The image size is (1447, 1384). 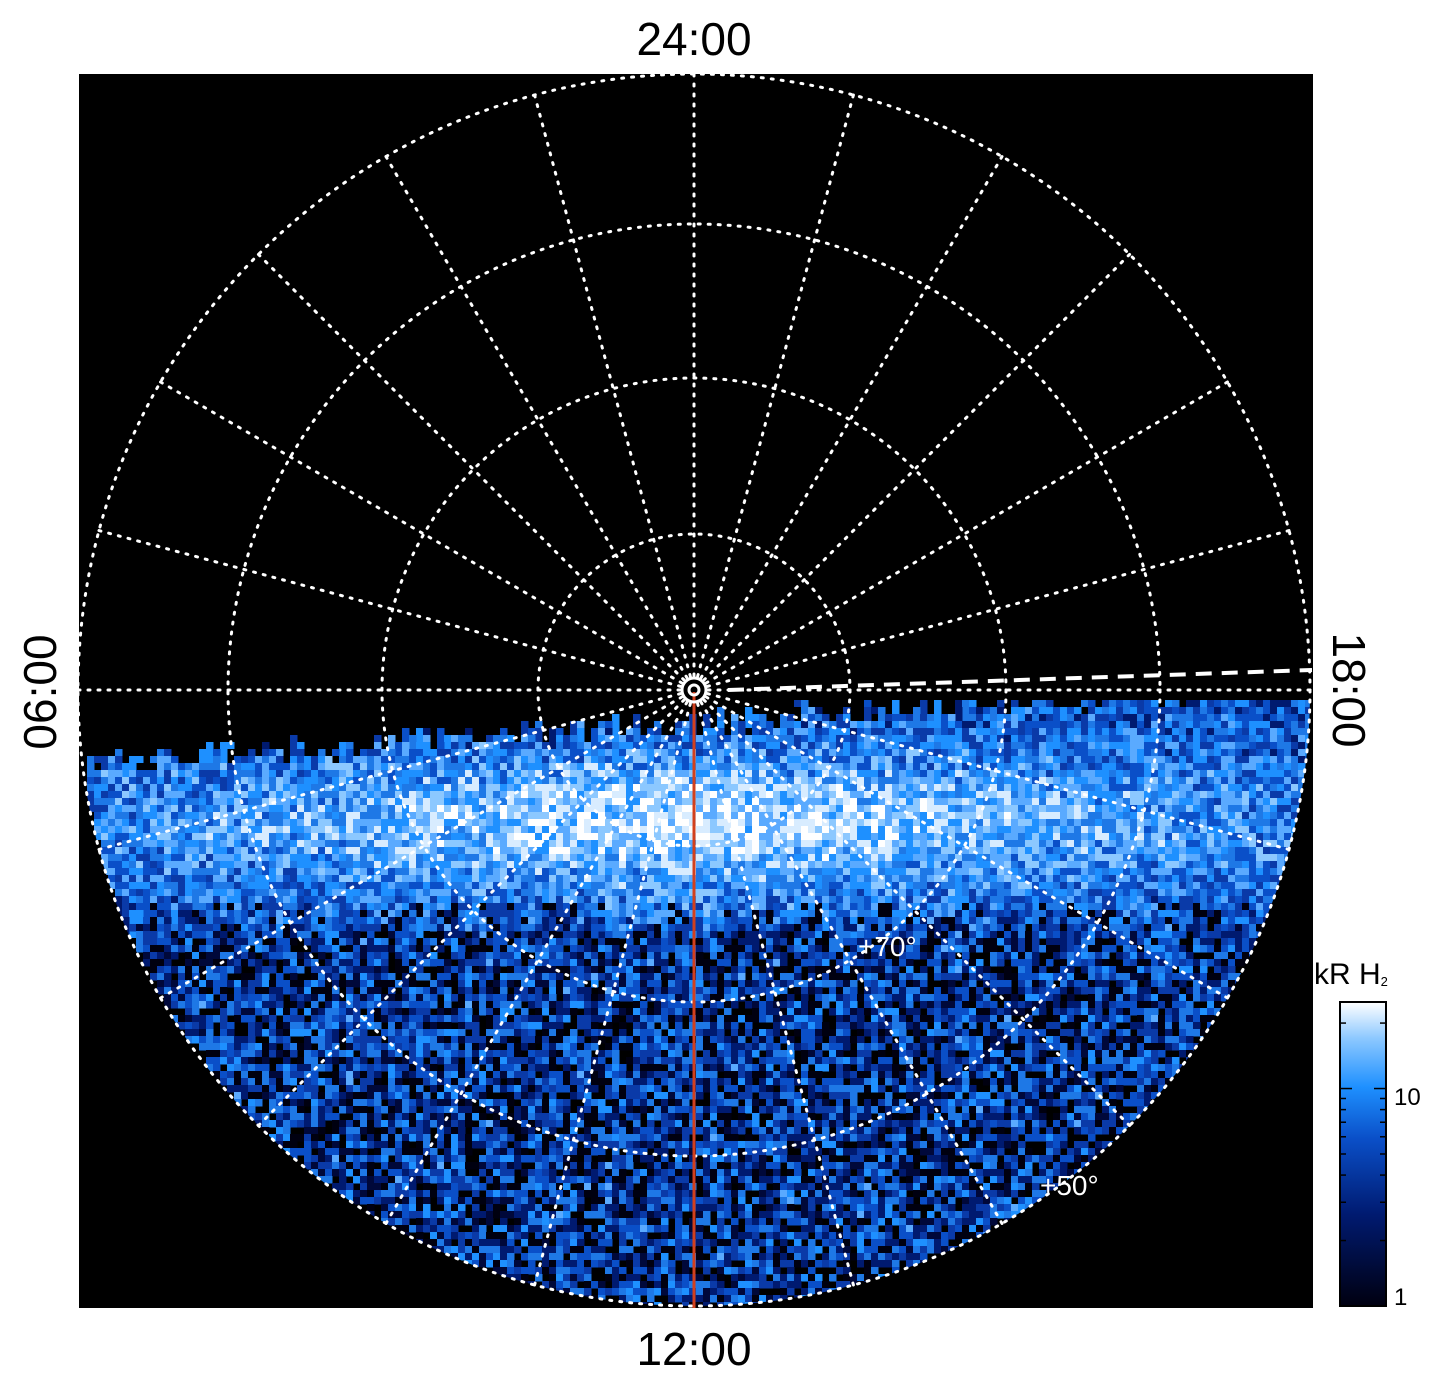 I want to click on colorbar-tick-label-10: 10, so click(x=1407, y=1097).